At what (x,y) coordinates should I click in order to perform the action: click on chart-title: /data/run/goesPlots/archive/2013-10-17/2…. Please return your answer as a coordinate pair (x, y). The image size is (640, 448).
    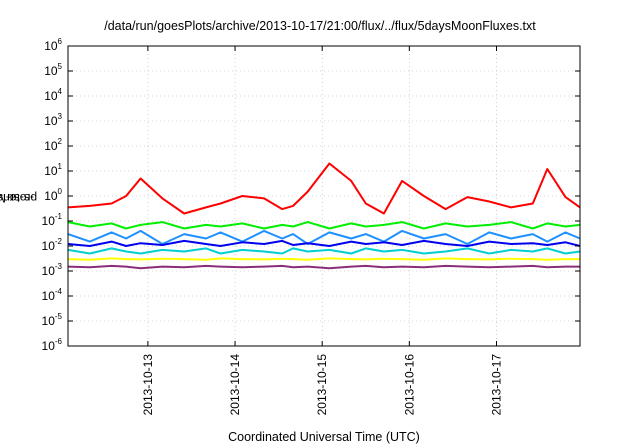
    Looking at the image, I should click on (320, 26).